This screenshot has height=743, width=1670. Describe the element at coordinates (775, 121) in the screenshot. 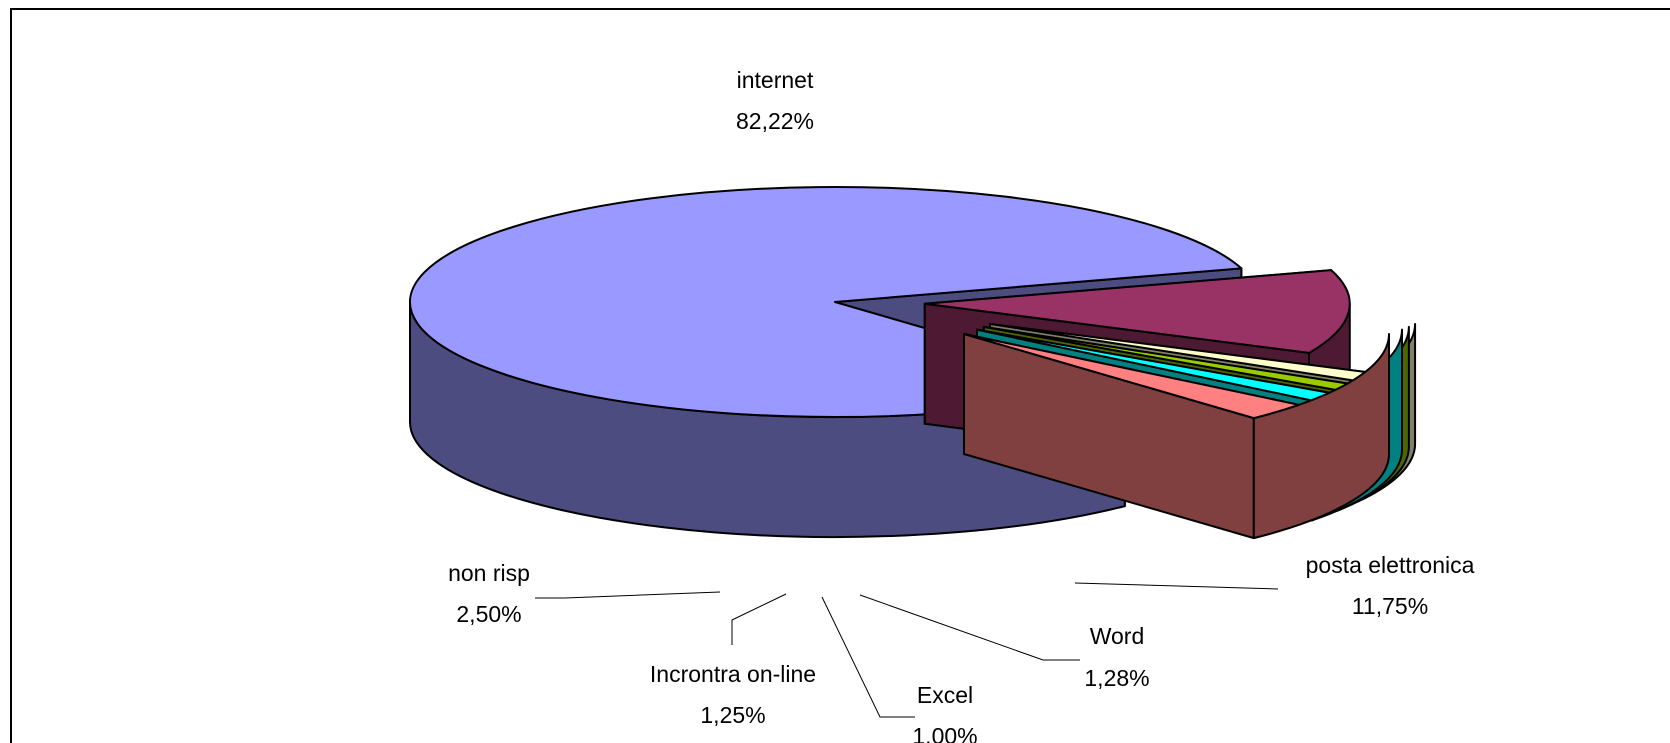

I see `slice-label-internet-value: 82,22%` at that location.